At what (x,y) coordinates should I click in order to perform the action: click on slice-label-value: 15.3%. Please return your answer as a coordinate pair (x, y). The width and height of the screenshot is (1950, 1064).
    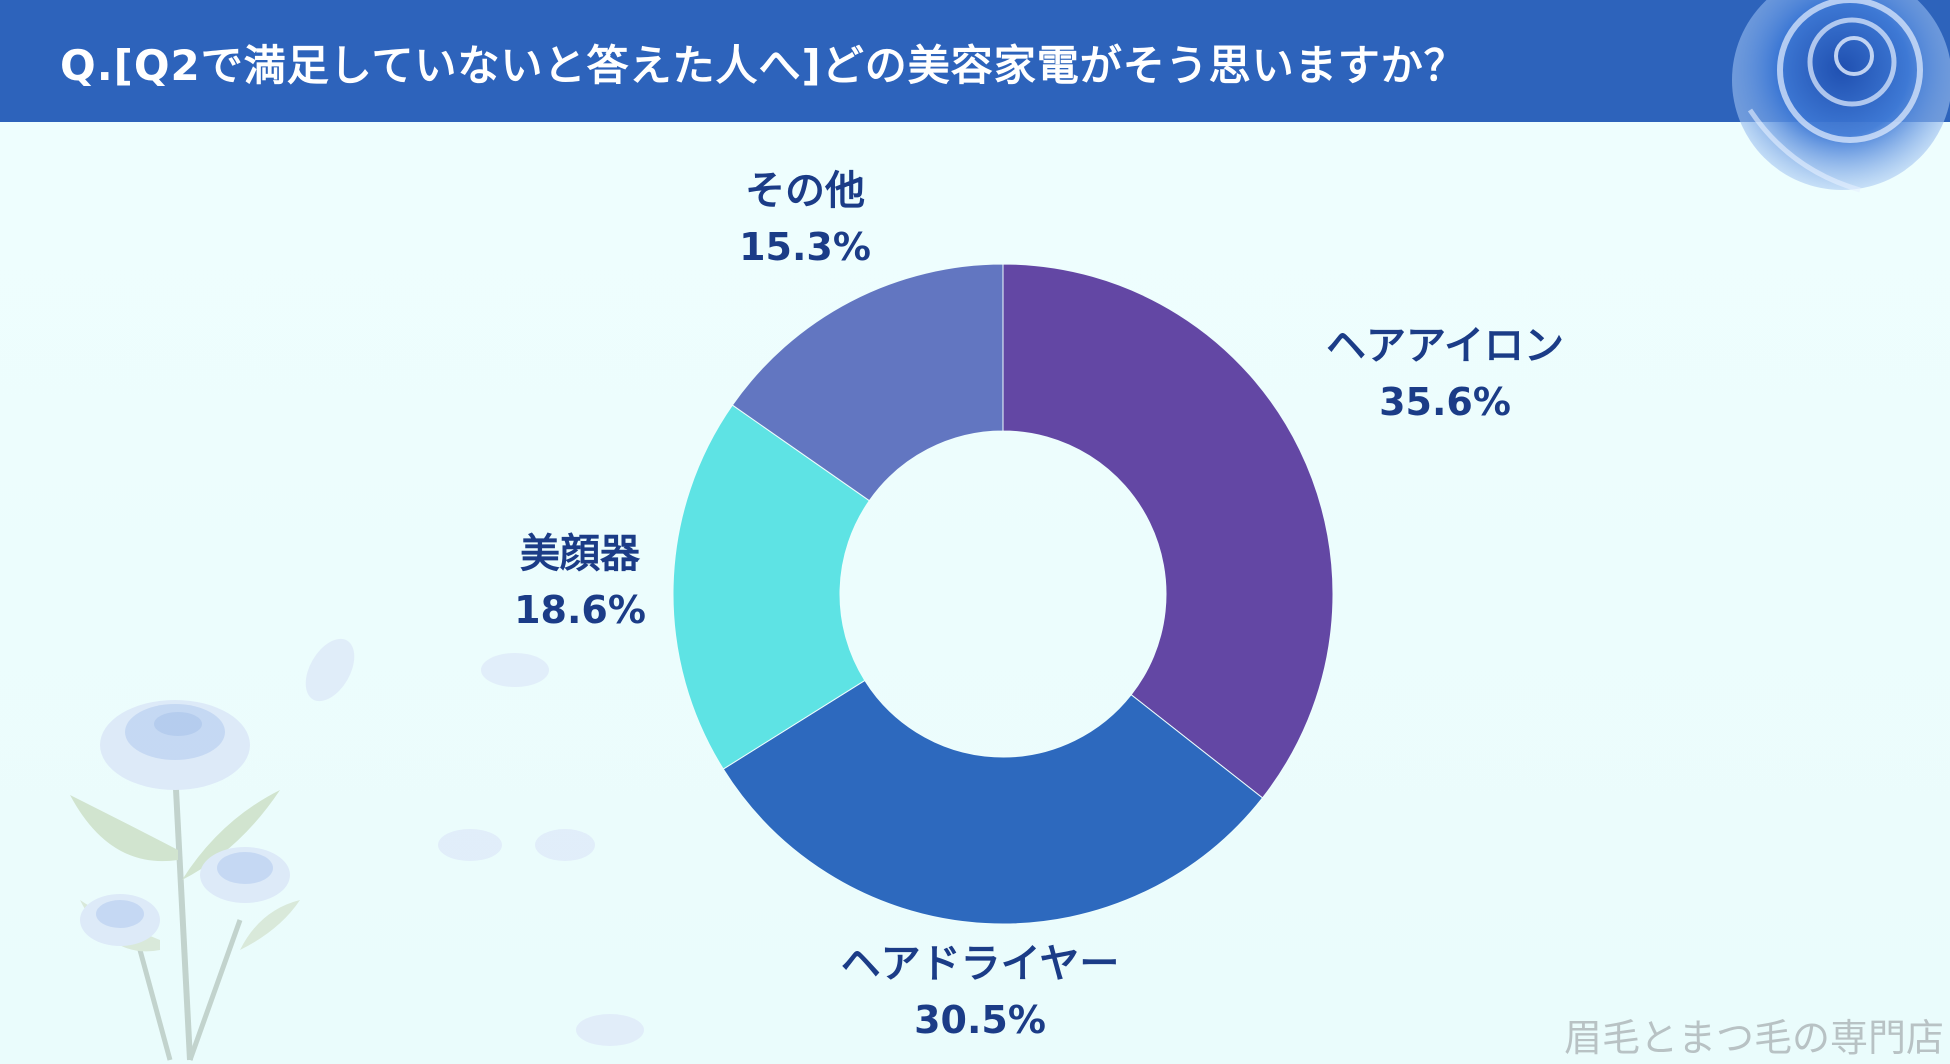
    Looking at the image, I should click on (805, 247).